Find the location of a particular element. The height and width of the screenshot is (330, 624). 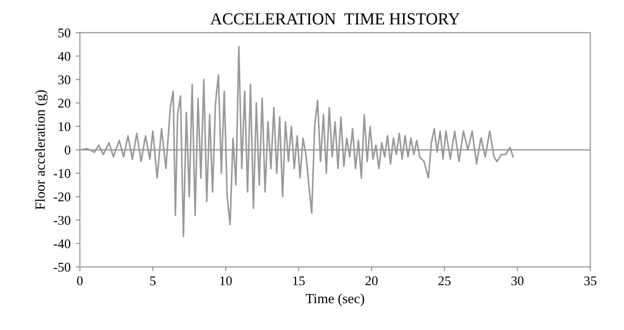

y-axis-title: Floor acceleration (g) is located at coordinates (41, 150).